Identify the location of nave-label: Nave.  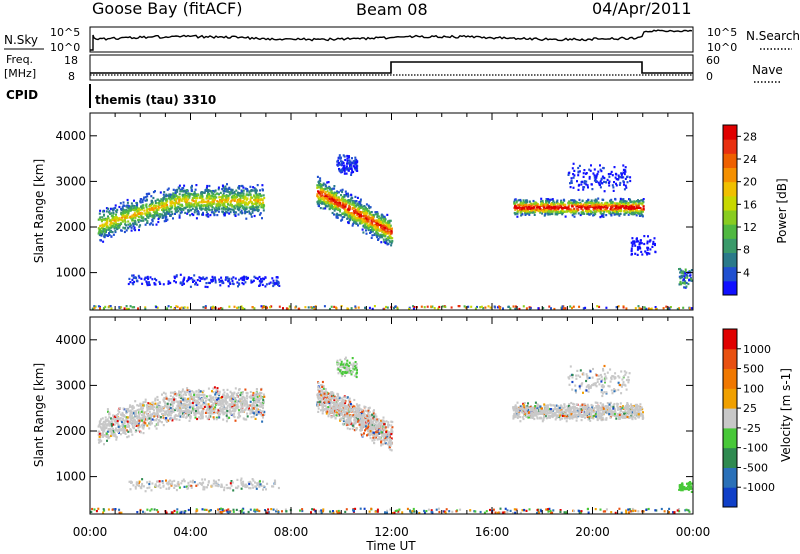
(767, 70).